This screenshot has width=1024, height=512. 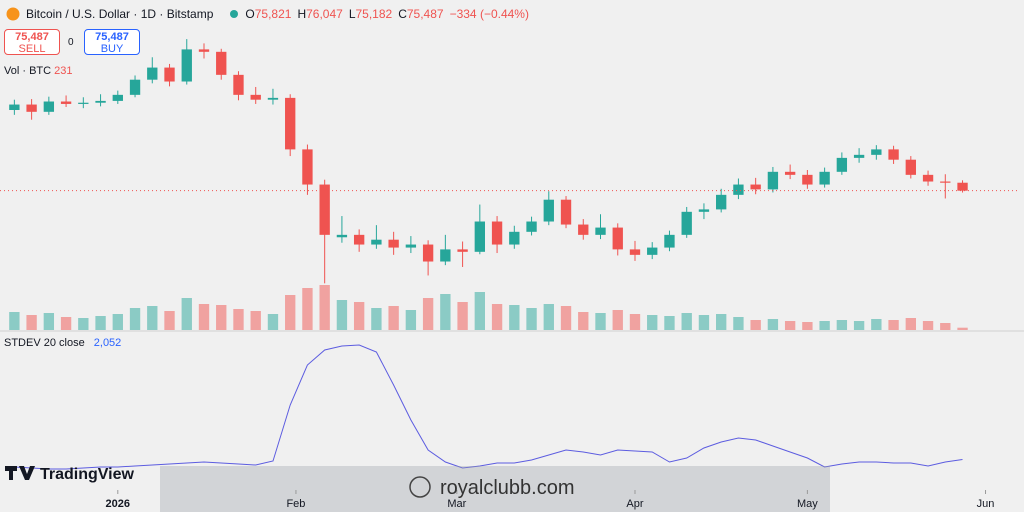 What do you see at coordinates (402, 14) in the screenshot?
I see `label: C` at bounding box center [402, 14].